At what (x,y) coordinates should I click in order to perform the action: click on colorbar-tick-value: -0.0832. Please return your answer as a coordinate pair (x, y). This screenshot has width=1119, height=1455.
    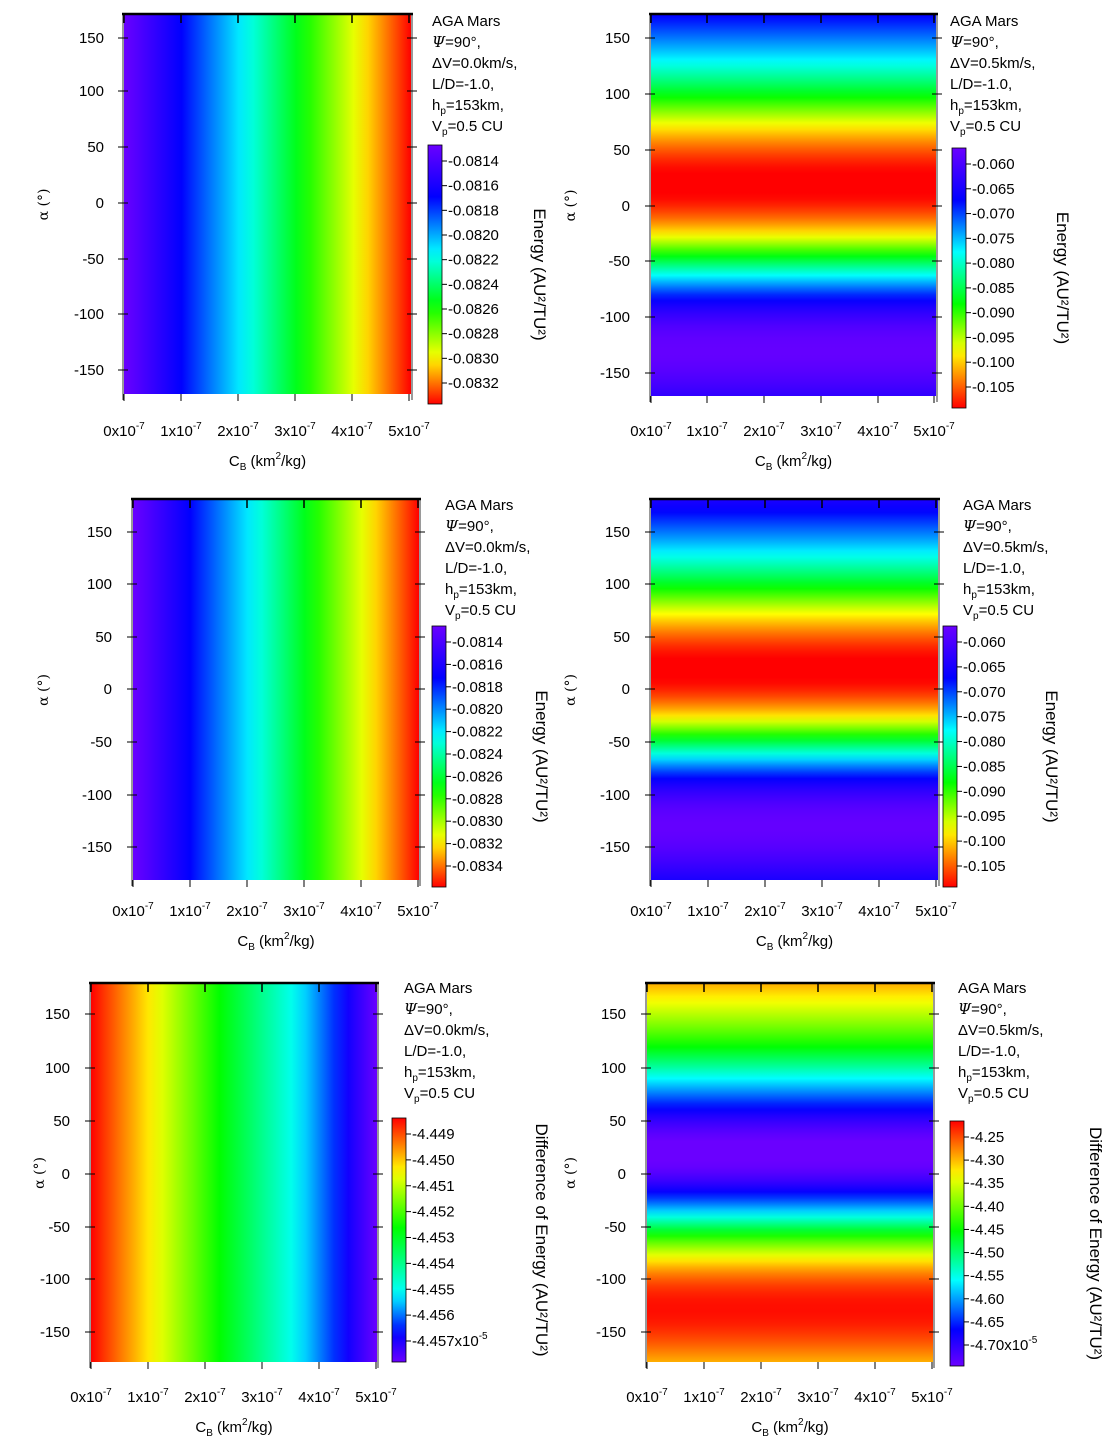
    Looking at the image, I should click on (473, 383).